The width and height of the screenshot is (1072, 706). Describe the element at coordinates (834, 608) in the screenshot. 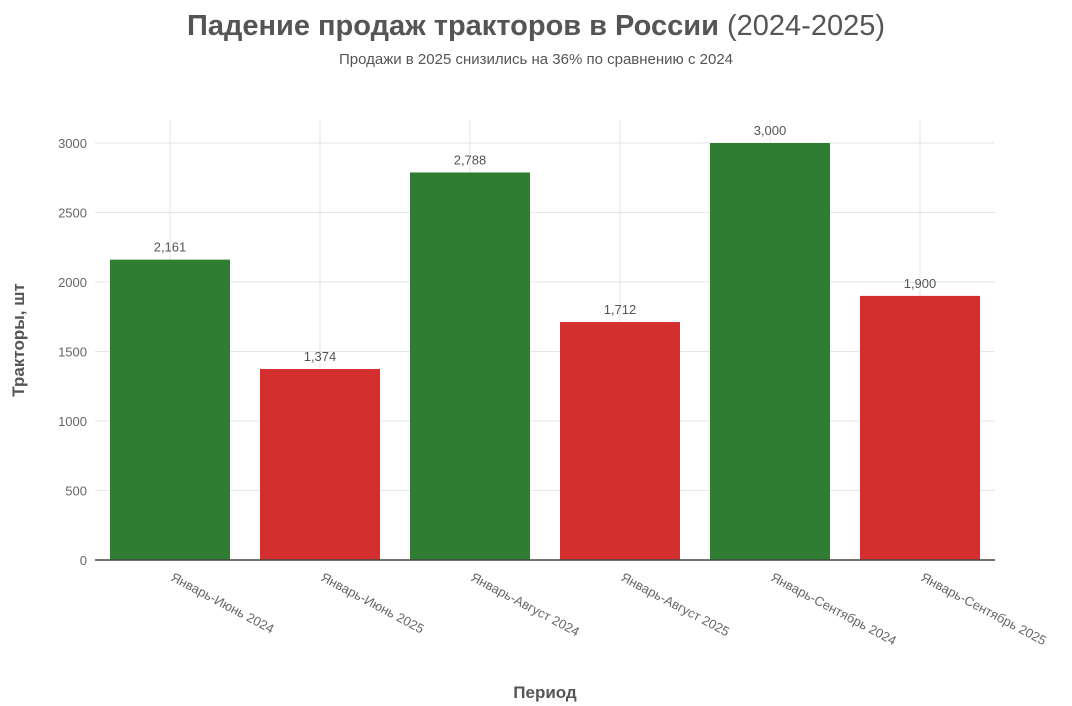

I see `x-tick-label: Январь-Сентябрь 2024` at that location.